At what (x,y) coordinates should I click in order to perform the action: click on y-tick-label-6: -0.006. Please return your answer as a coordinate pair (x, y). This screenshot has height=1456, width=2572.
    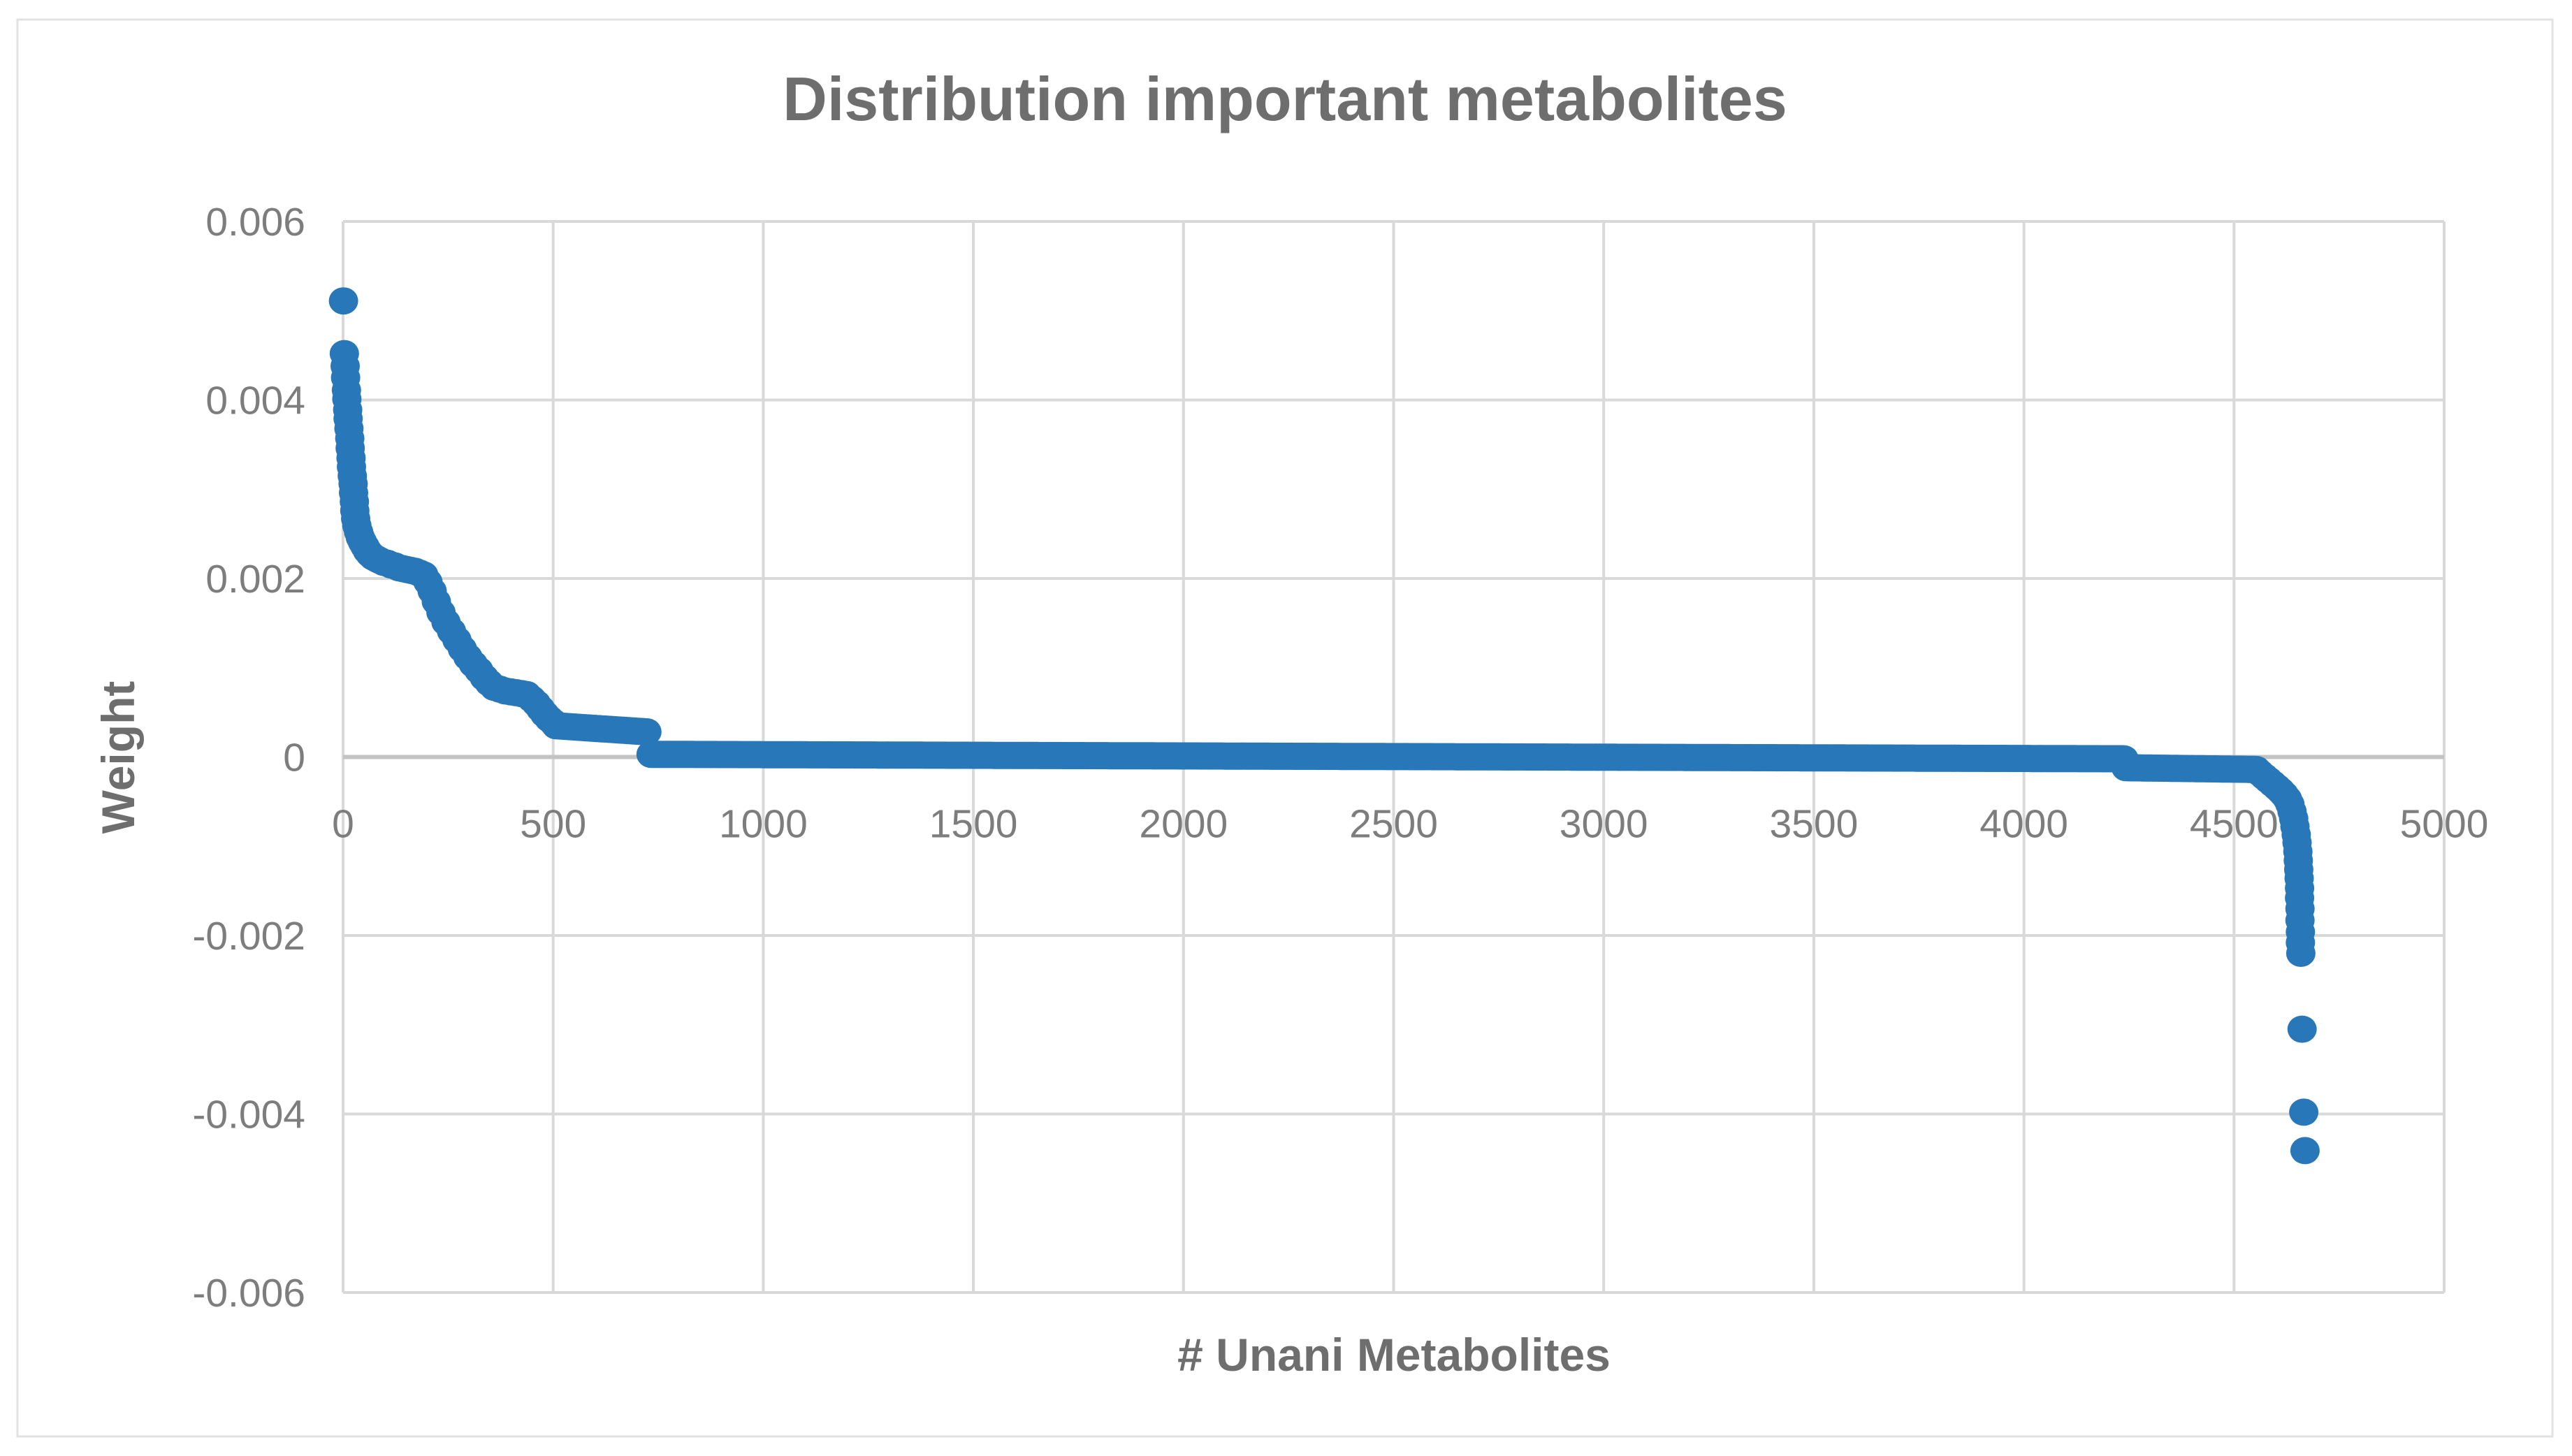
    Looking at the image, I should click on (249, 1293).